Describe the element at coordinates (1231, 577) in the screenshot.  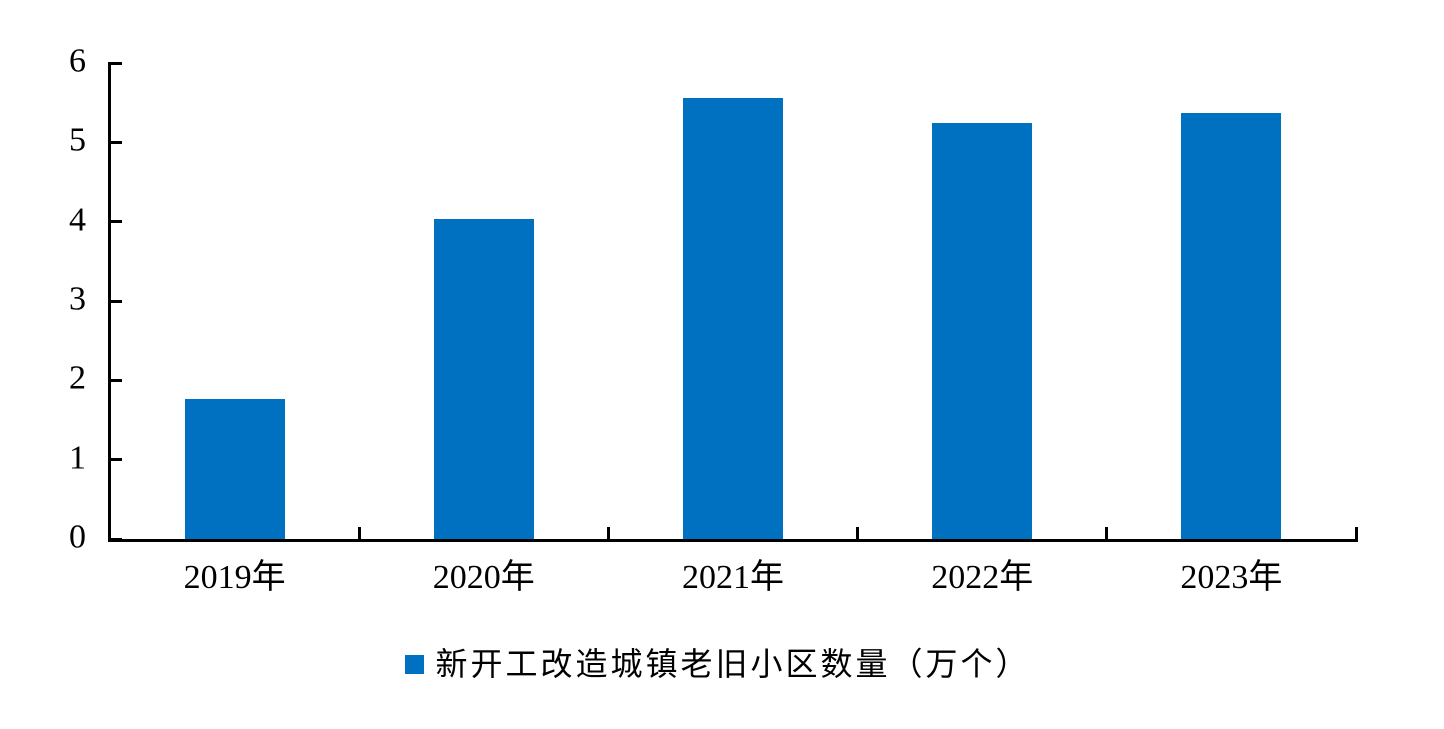
I see `x-tick-label: 2023年` at that location.